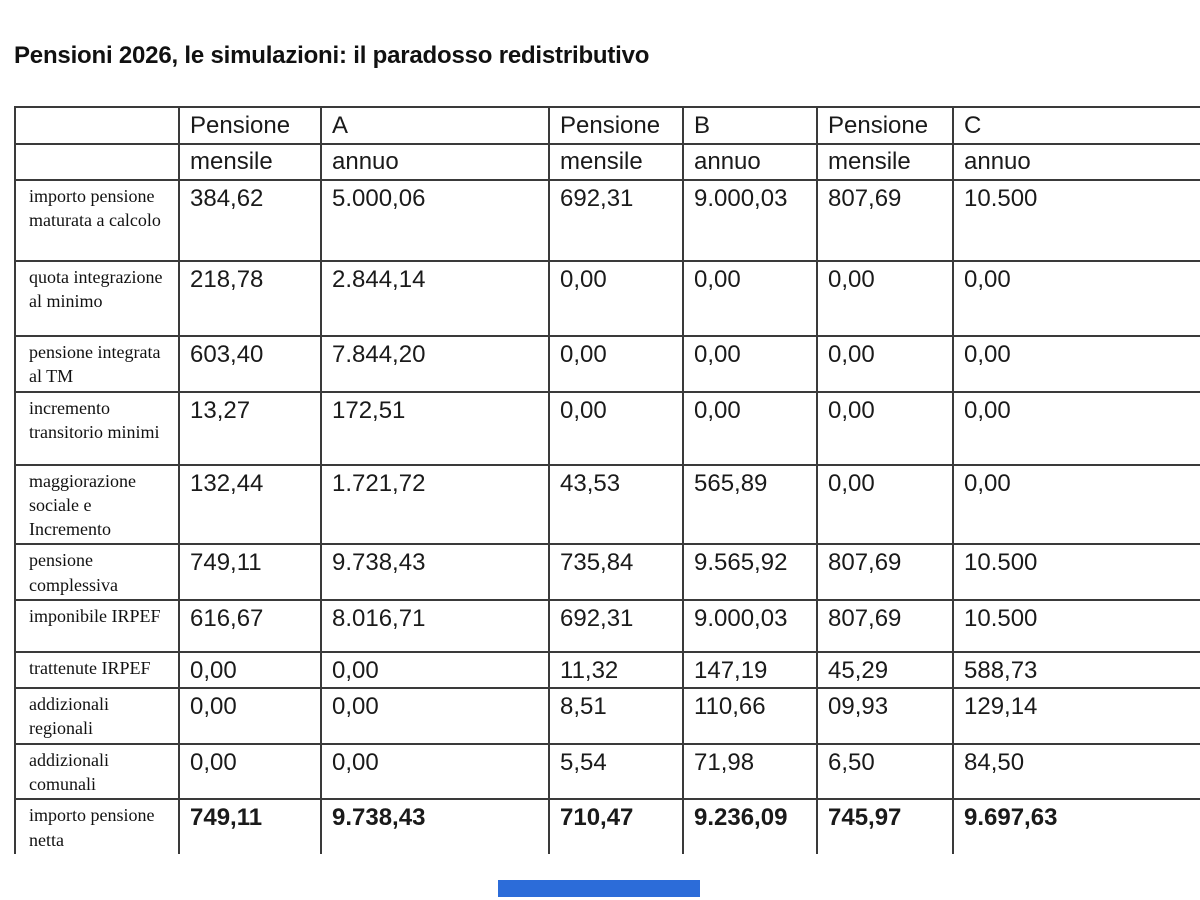  Describe the element at coordinates (616, 771) in the screenshot. I see `cell-value: 5,54` at that location.